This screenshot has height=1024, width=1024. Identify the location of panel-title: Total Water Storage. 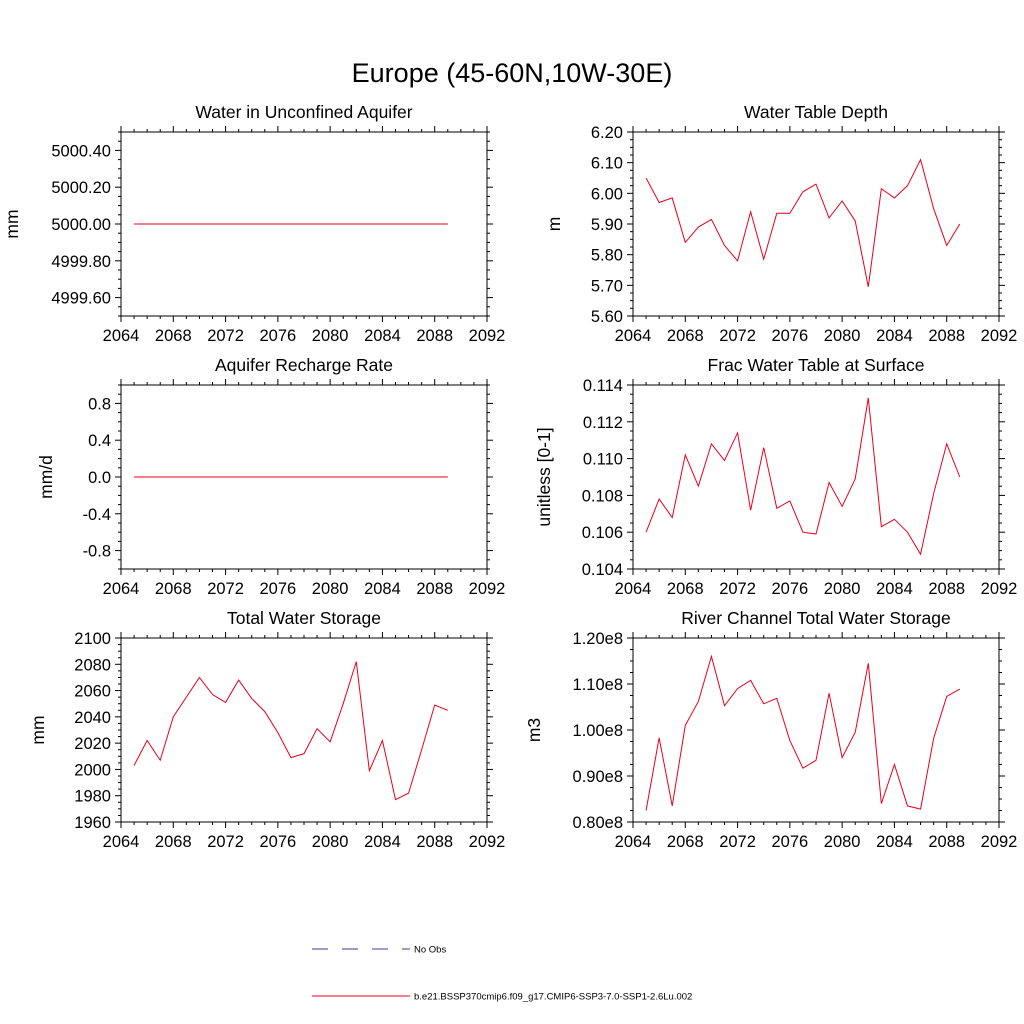
(304, 618).